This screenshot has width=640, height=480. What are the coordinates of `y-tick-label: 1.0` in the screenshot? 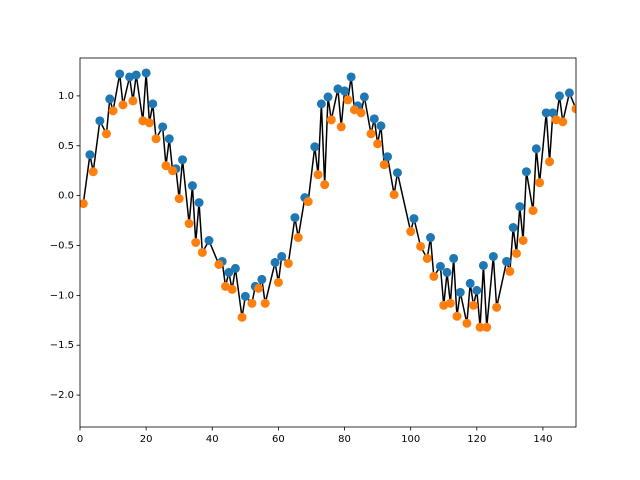 It's located at (66, 96).